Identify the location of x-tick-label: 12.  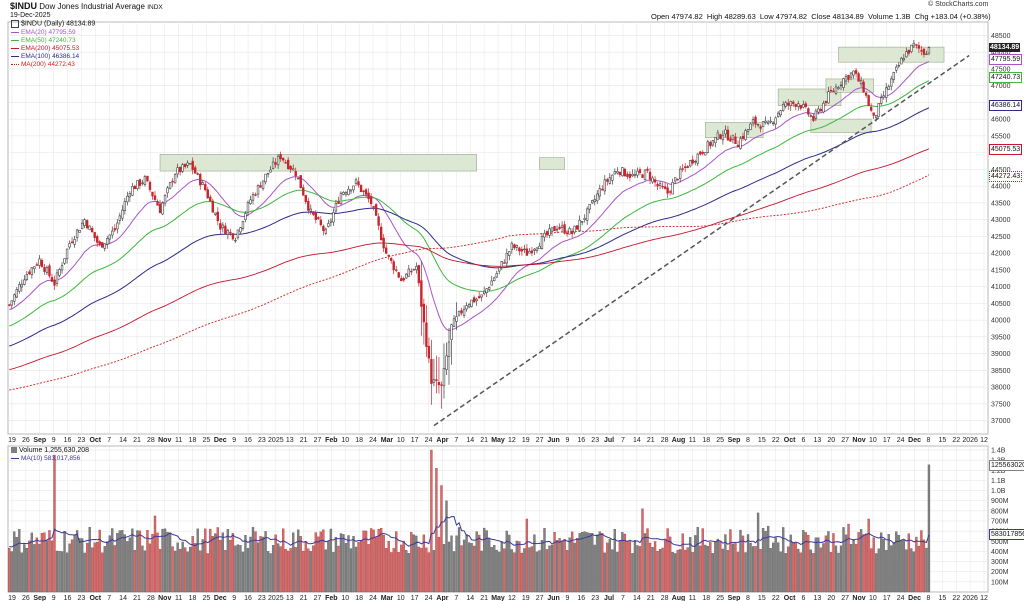
(512, 440).